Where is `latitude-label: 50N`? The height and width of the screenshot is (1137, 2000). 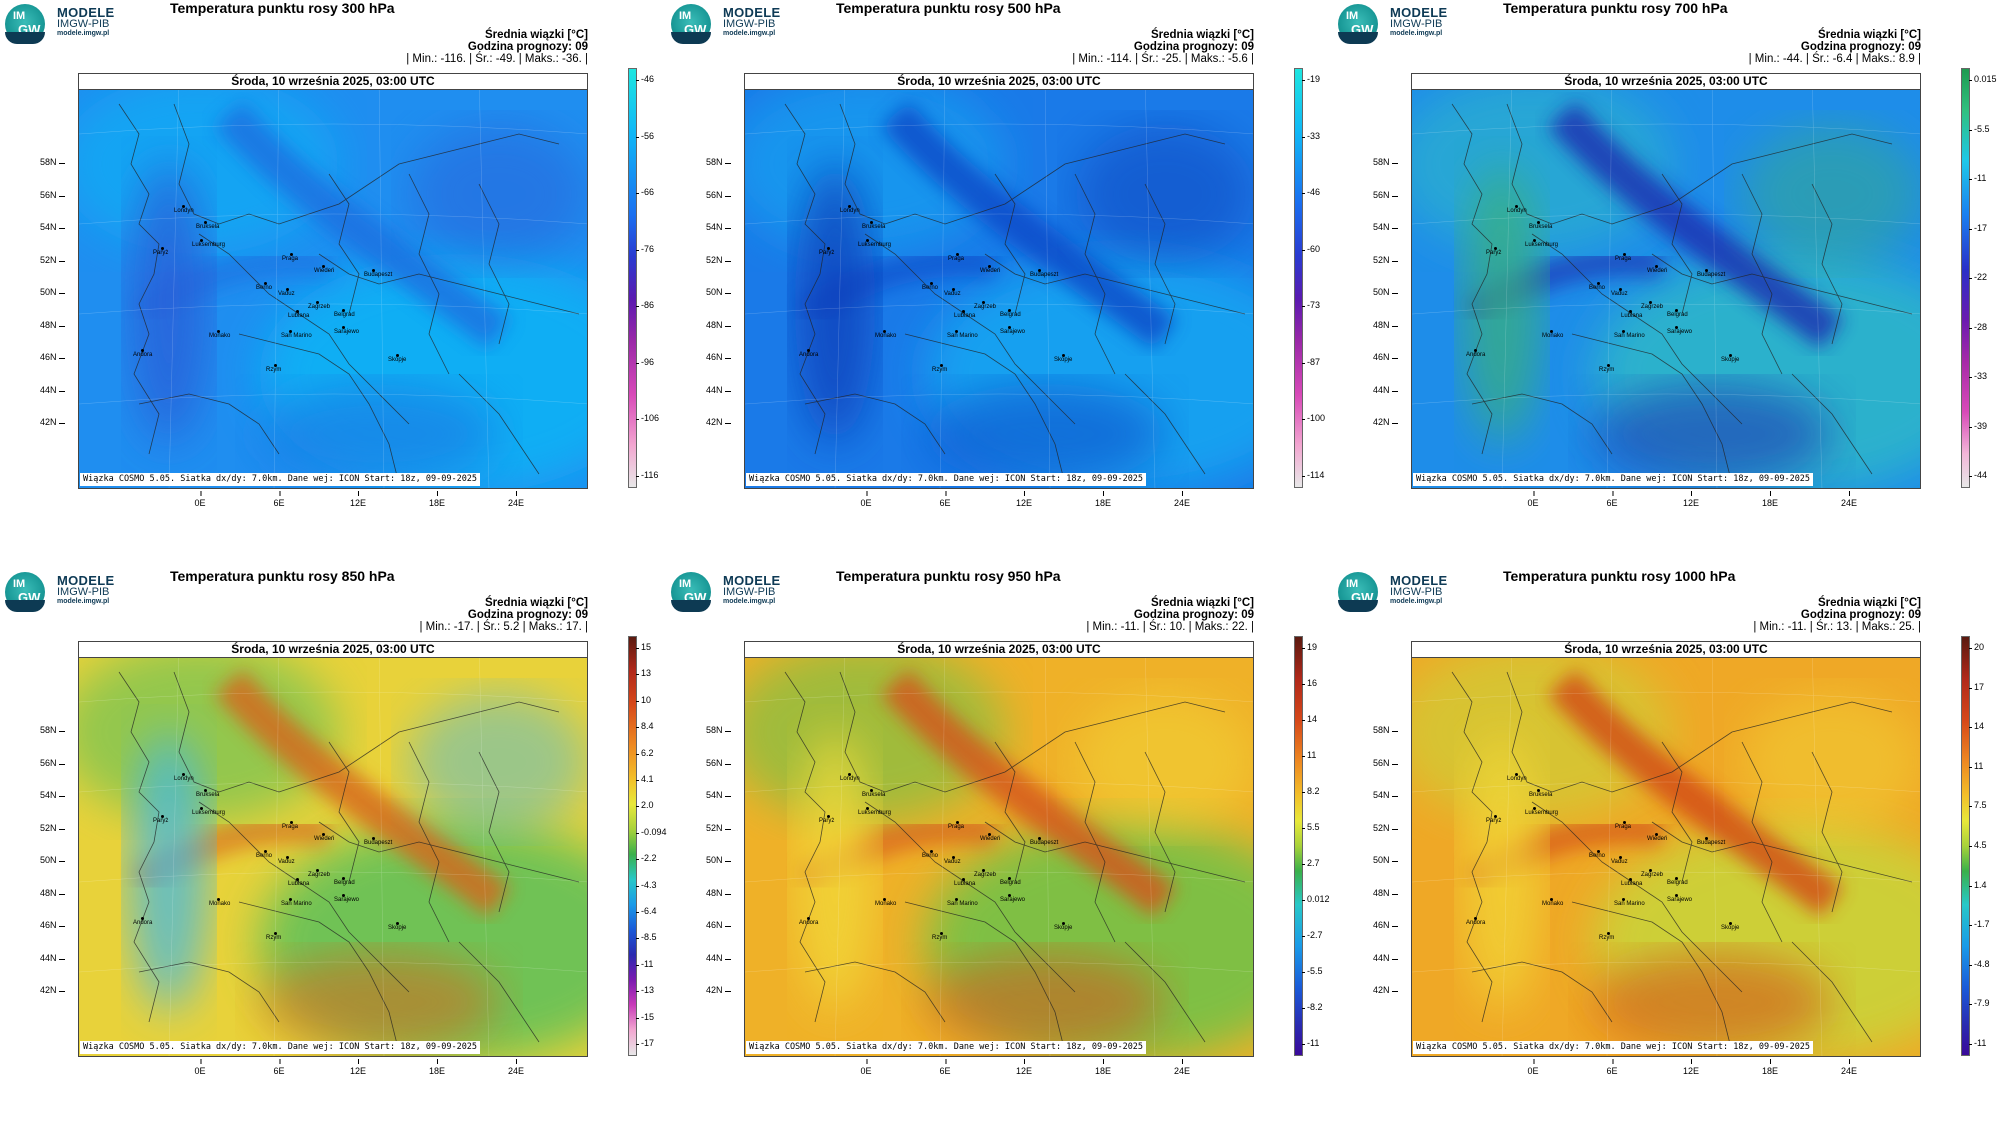 latitude-label: 50N is located at coordinates (718, 292).